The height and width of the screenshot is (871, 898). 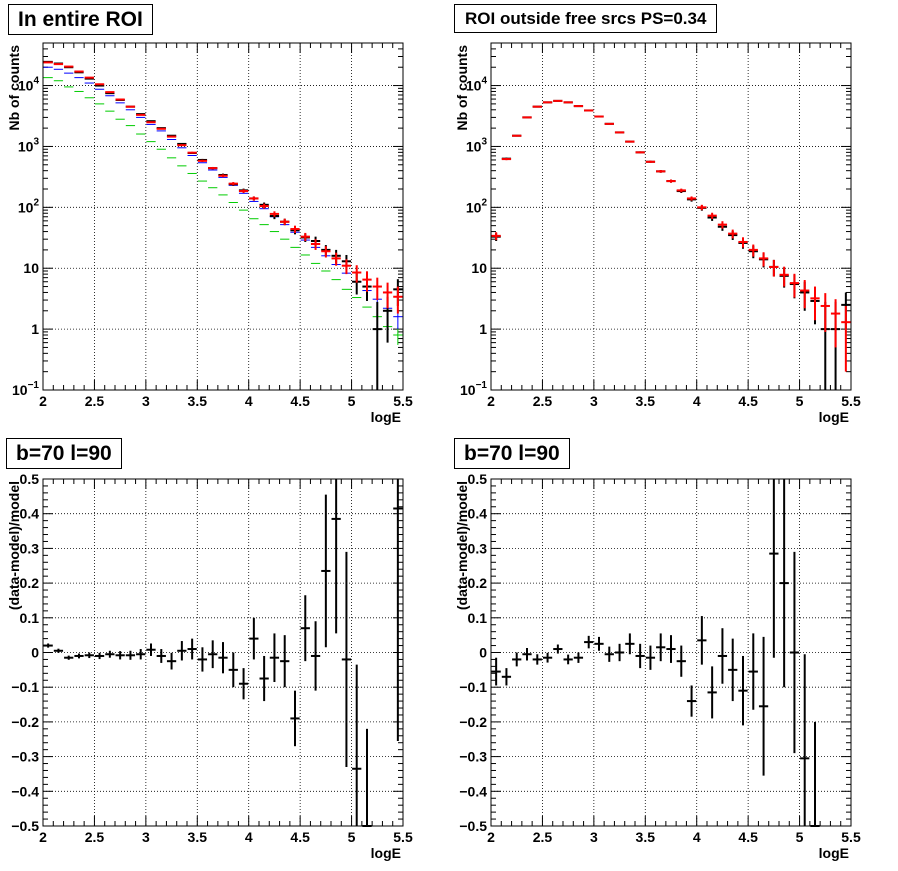 What do you see at coordinates (483, 653) in the screenshot?
I see `y-tick-label: 0` at bounding box center [483, 653].